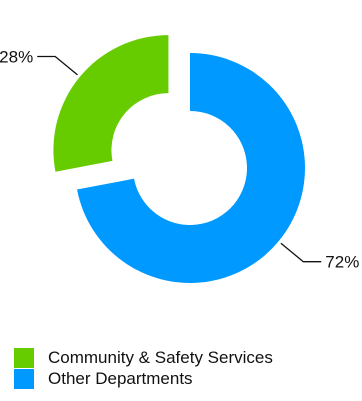  Describe the element at coordinates (342, 262) in the screenshot. I see `slice-percent-label-1: 72%` at that location.